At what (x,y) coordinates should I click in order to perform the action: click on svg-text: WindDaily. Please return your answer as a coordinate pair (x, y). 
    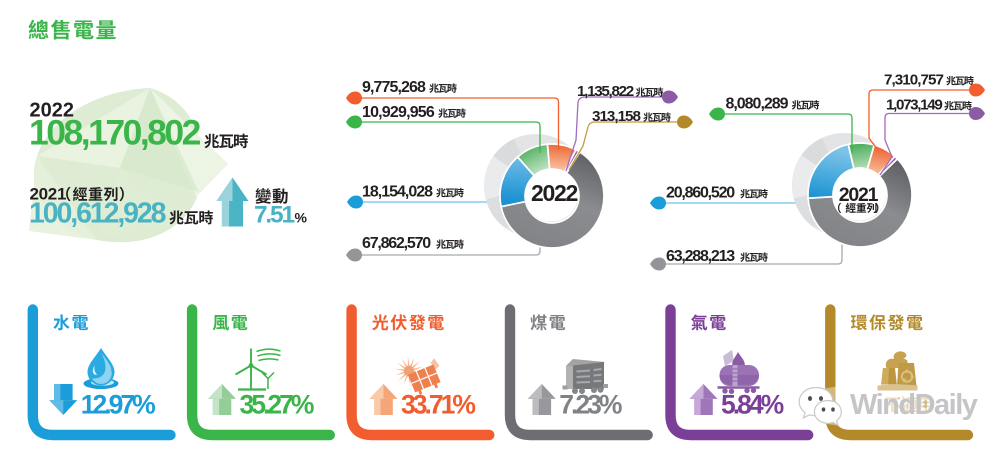
    Looking at the image, I should click on (914, 405).